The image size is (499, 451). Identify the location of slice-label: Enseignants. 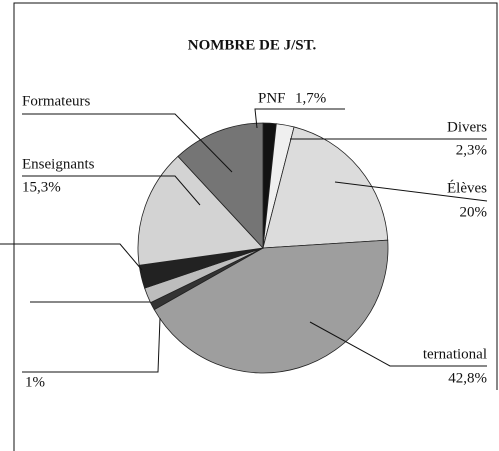
(58, 164).